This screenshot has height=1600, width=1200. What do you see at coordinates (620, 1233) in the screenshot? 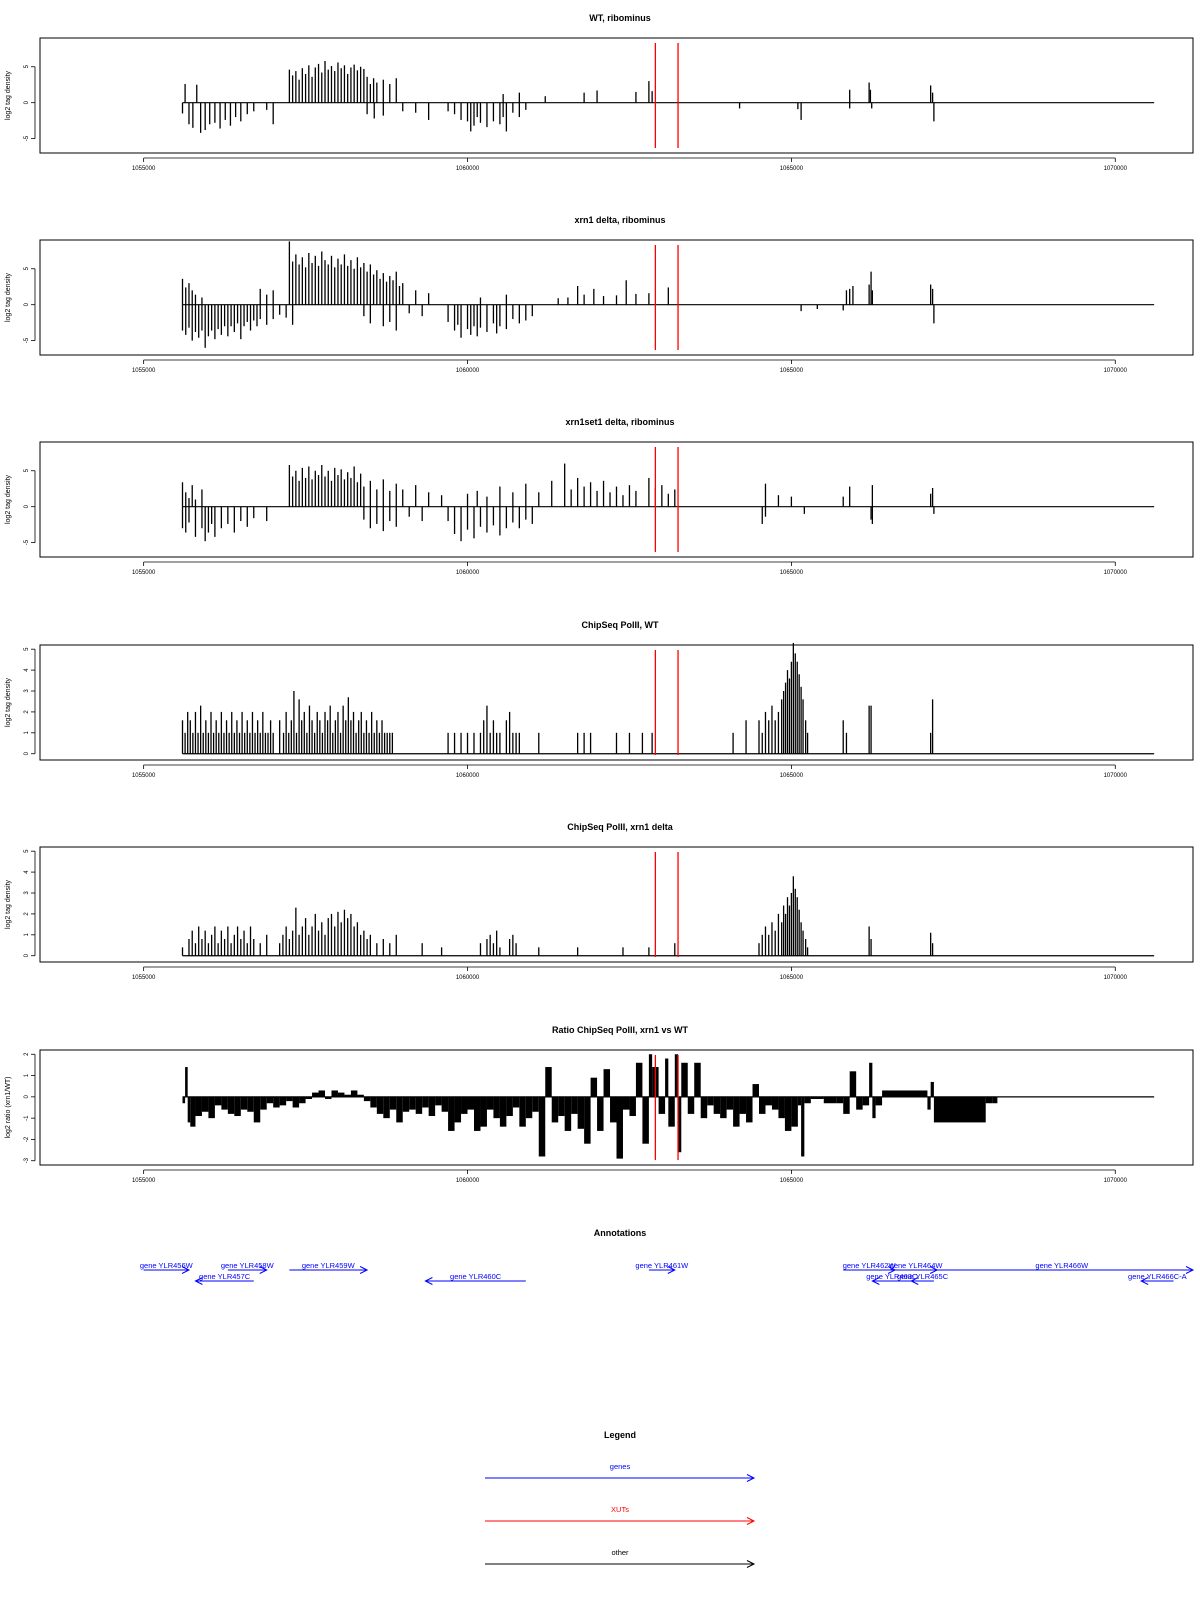
I see `annotations-title: Annotations` at bounding box center [620, 1233].